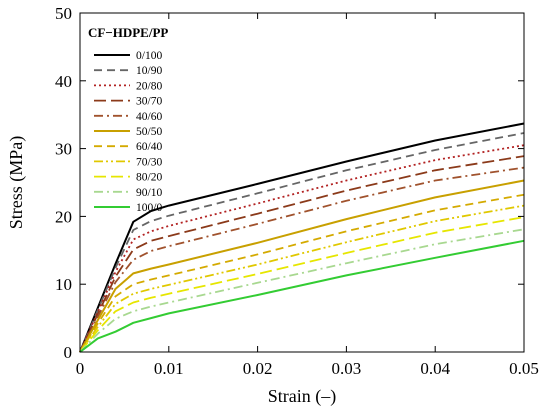  Describe the element at coordinates (149, 86) in the screenshot. I see `legend-label: 20/80` at that location.